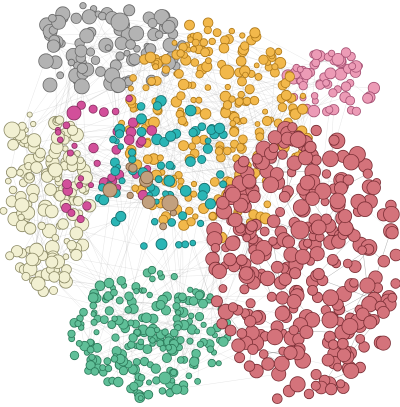 This screenshot has height=407, width=400. Describe the element at coordinates (163, 226) in the screenshot. I see `network-node-tan` at that location.